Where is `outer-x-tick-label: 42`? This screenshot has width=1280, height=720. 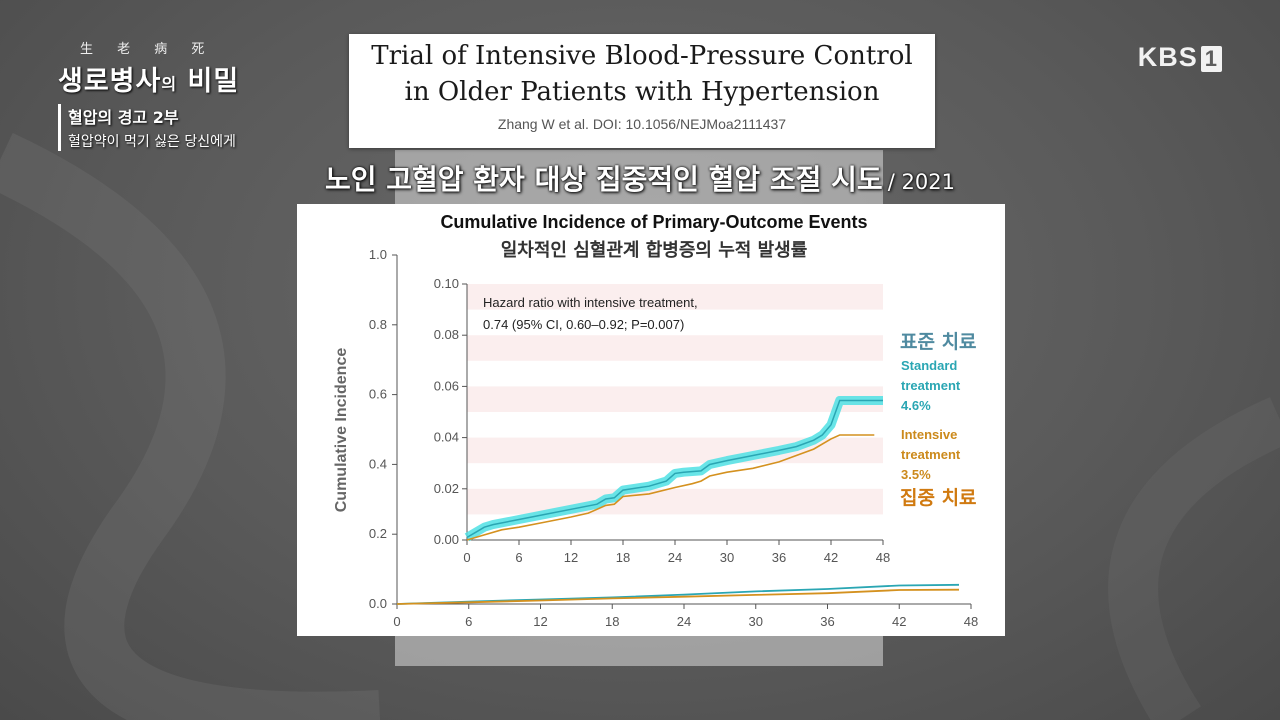
outer-x-tick-label: 42 is located at coordinates (899, 621).